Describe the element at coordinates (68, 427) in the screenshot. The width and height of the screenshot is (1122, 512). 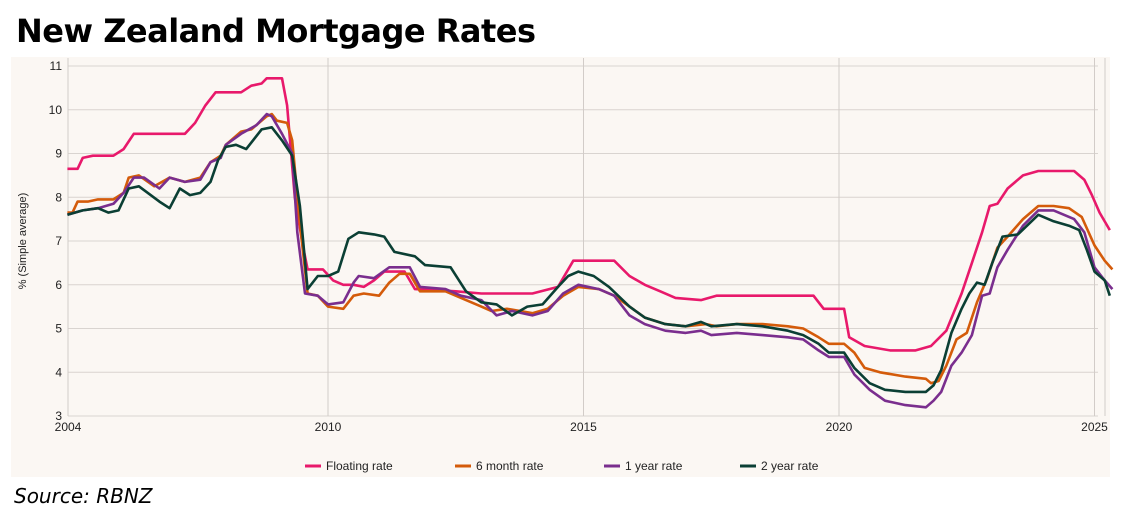
I see `x-tick-label: 2004` at that location.